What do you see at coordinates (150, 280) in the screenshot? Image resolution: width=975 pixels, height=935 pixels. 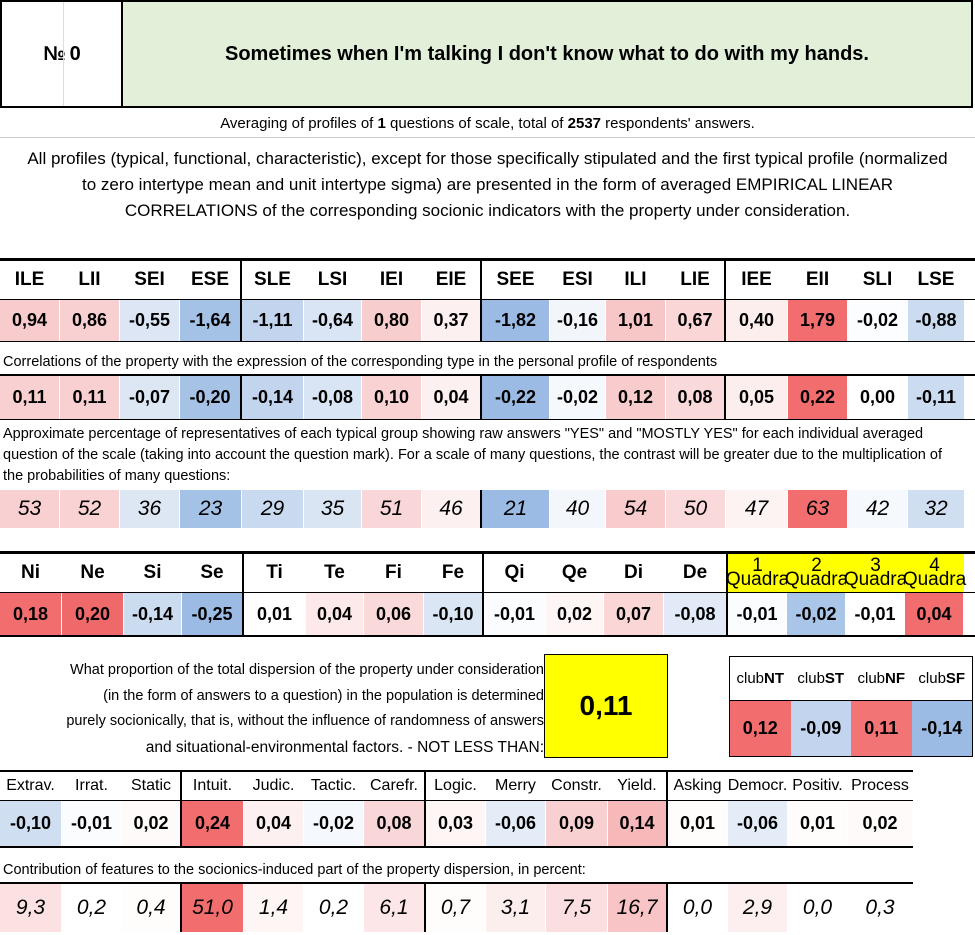 I see `type-header-3: SEI` at bounding box center [150, 280].